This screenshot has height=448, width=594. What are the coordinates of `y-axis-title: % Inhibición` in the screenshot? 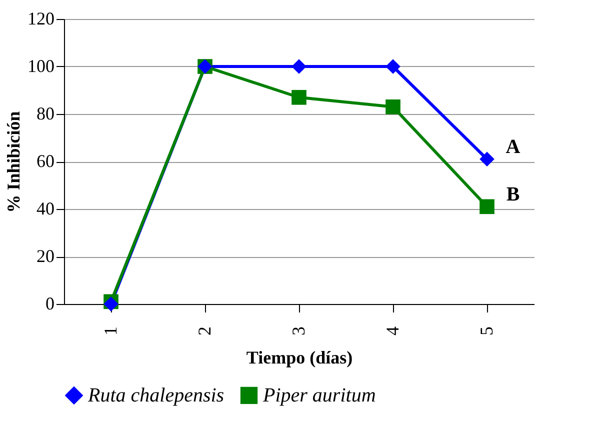 It's located at (14, 162).